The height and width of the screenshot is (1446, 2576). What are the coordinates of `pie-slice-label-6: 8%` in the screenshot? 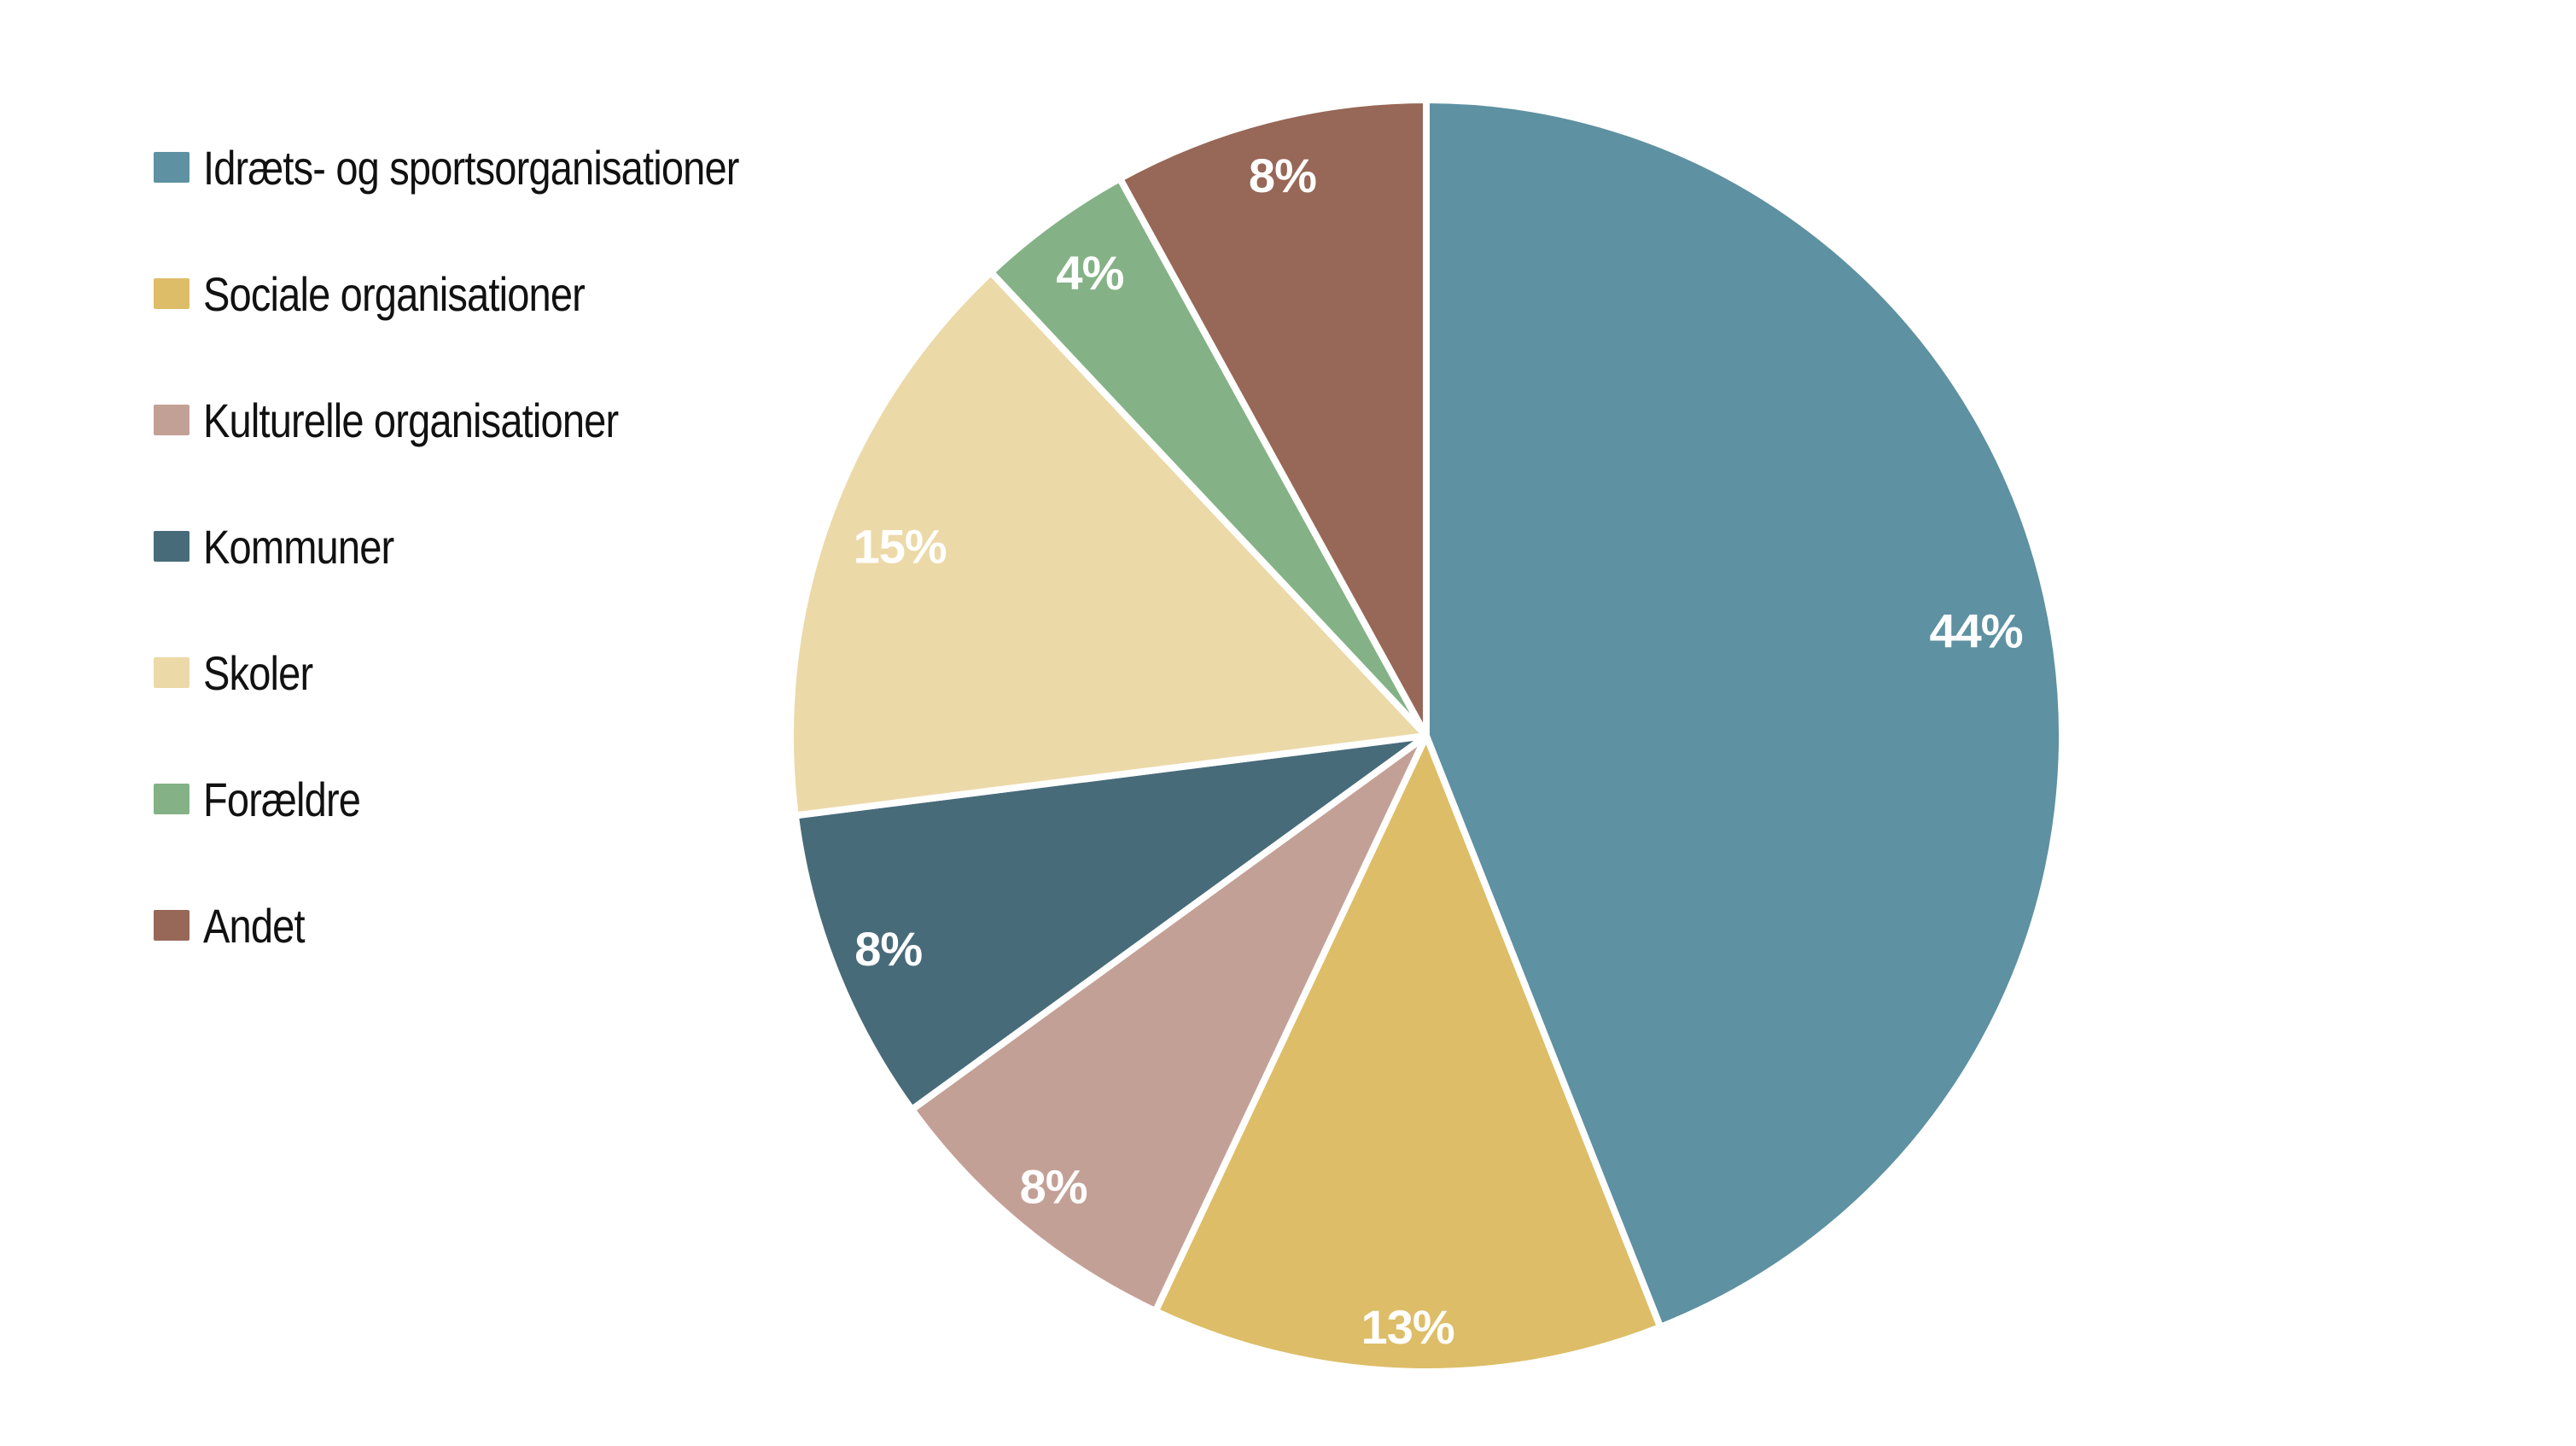 It's located at (1282, 175).